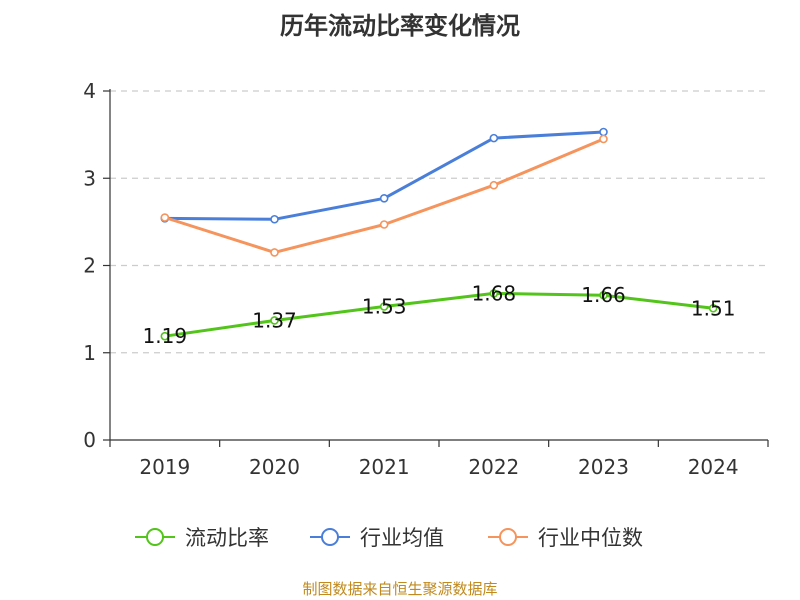 The height and width of the screenshot is (600, 800). I want to click on data-label-2021: 1.53, so click(384, 307).